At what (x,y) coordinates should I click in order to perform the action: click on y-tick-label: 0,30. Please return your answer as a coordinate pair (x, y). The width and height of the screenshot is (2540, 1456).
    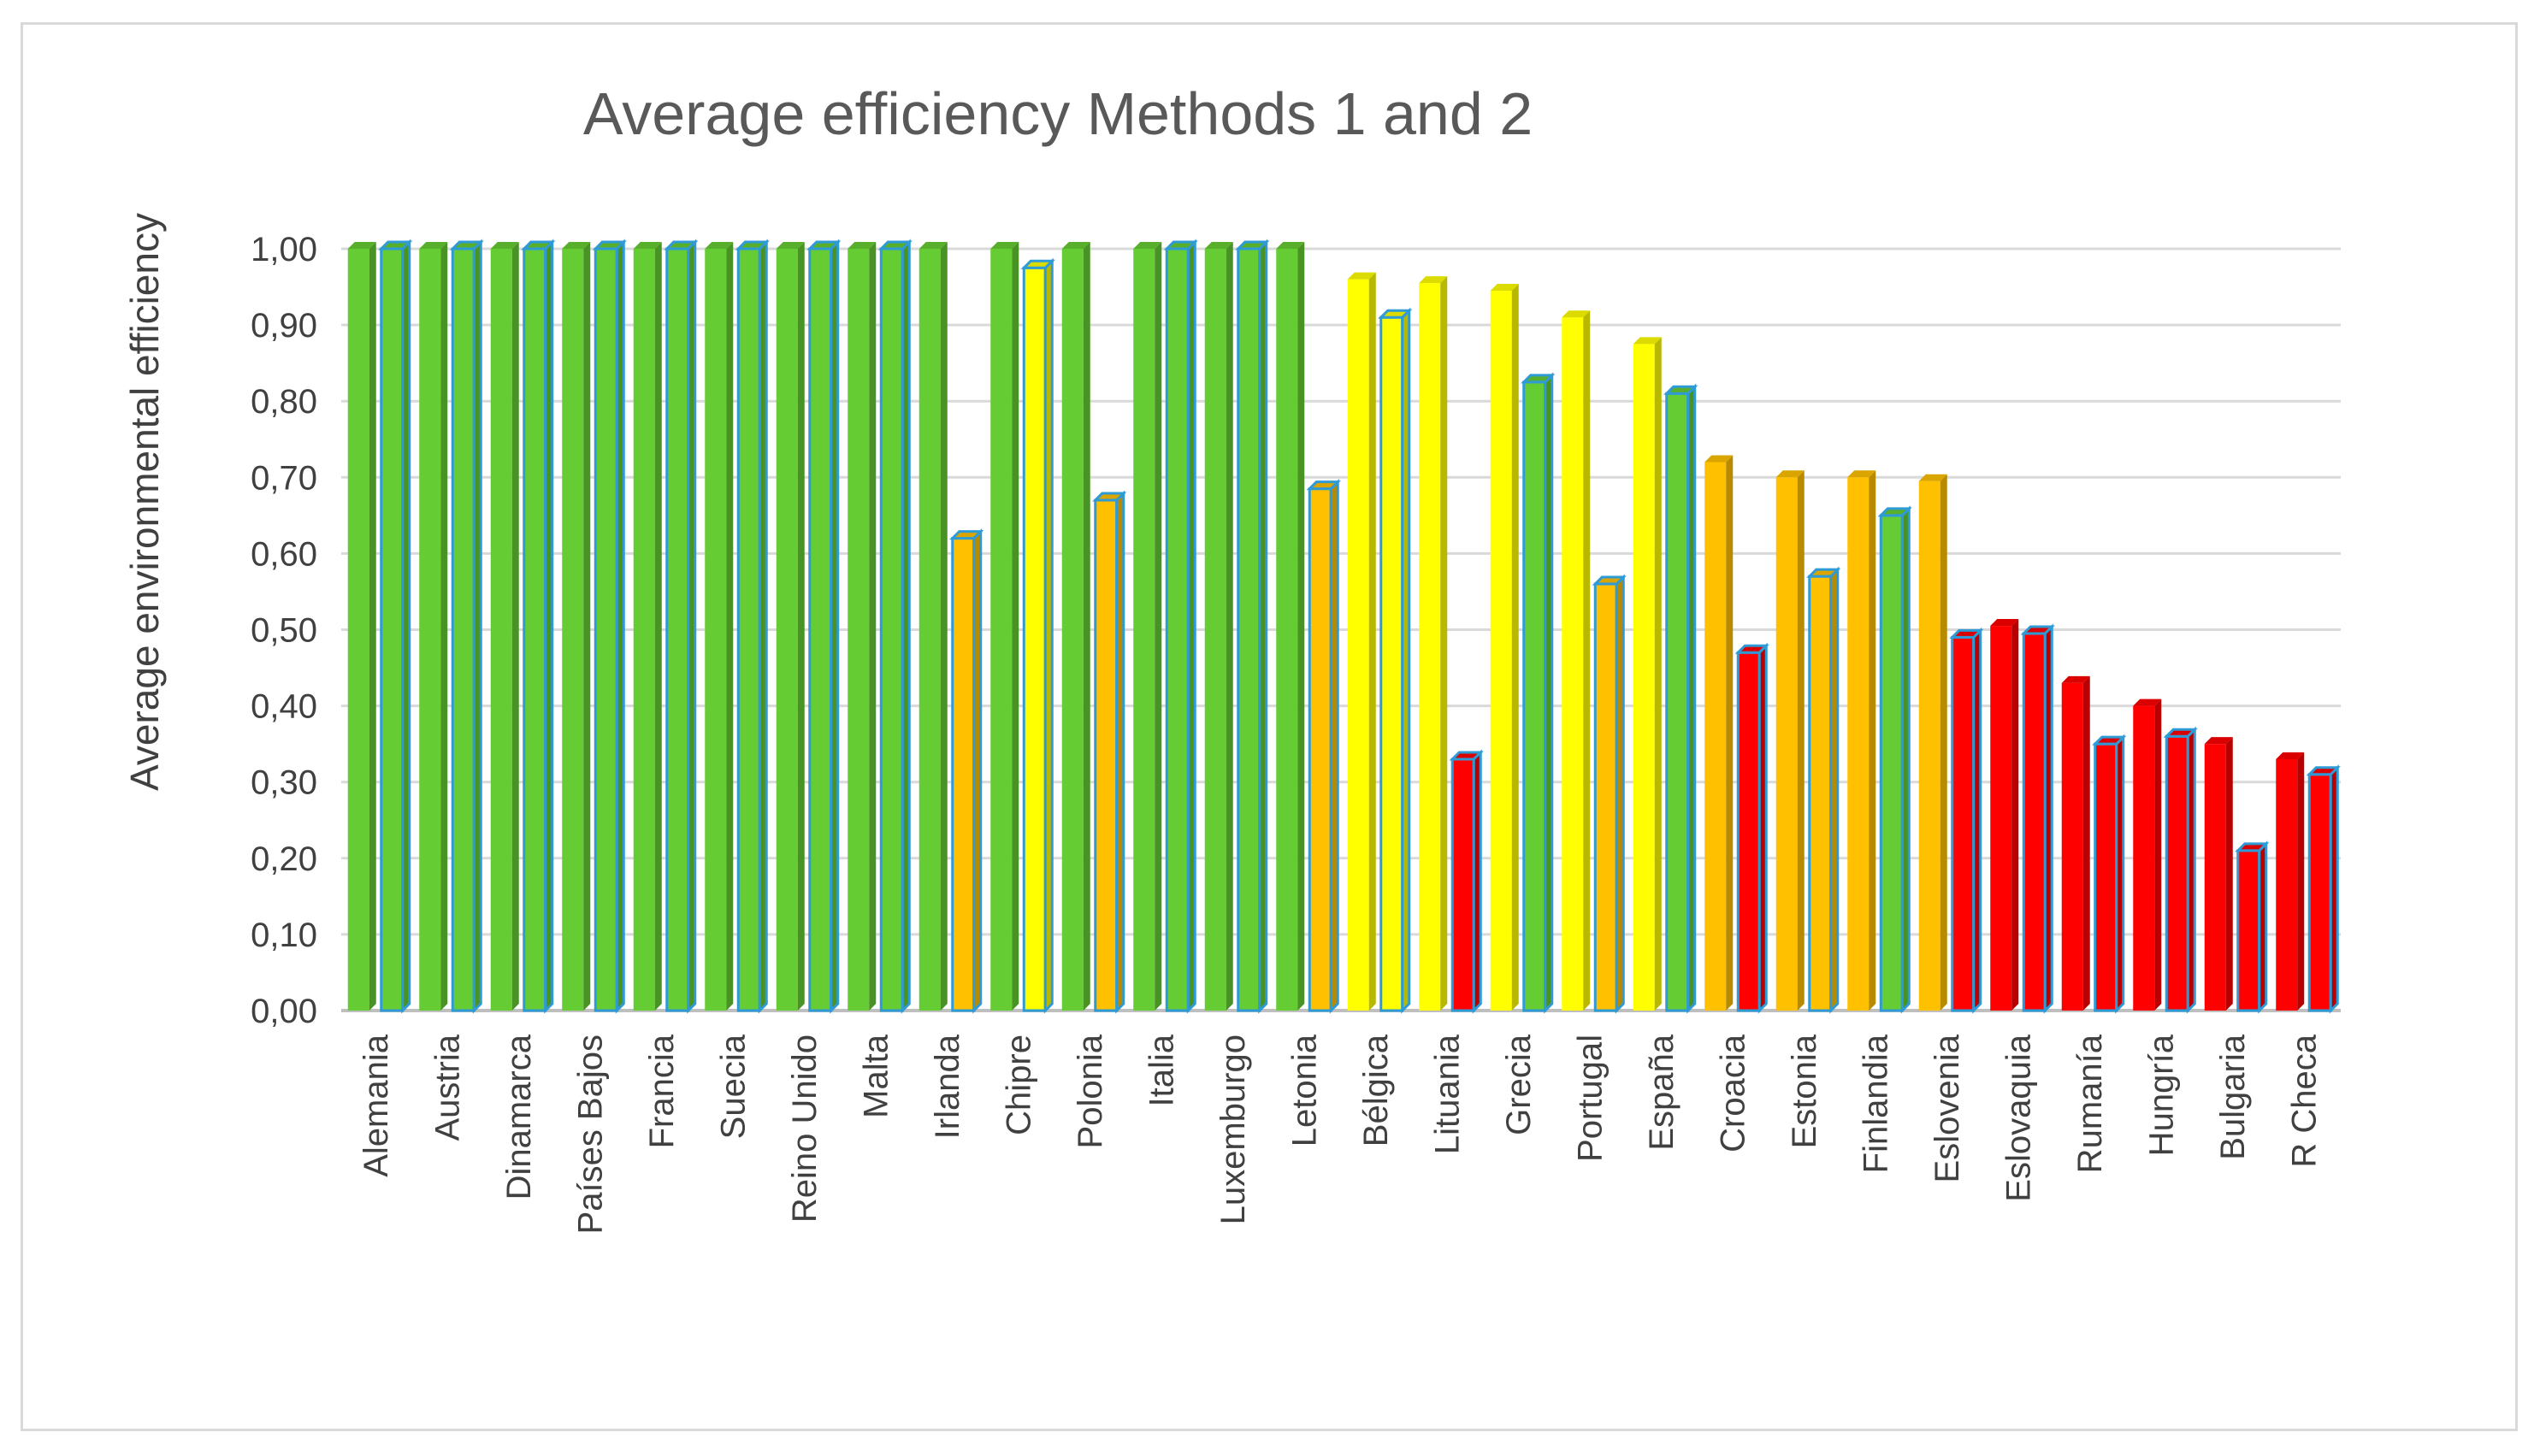
    Looking at the image, I should click on (284, 783).